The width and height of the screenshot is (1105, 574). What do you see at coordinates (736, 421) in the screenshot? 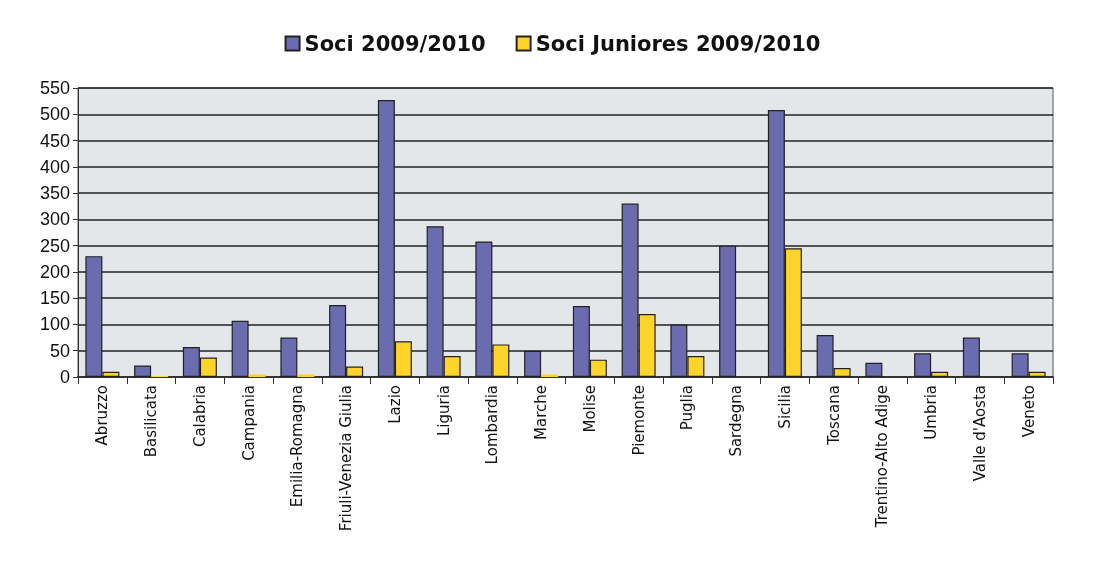
I see `x-tick-label: Sardegna` at bounding box center [736, 421].